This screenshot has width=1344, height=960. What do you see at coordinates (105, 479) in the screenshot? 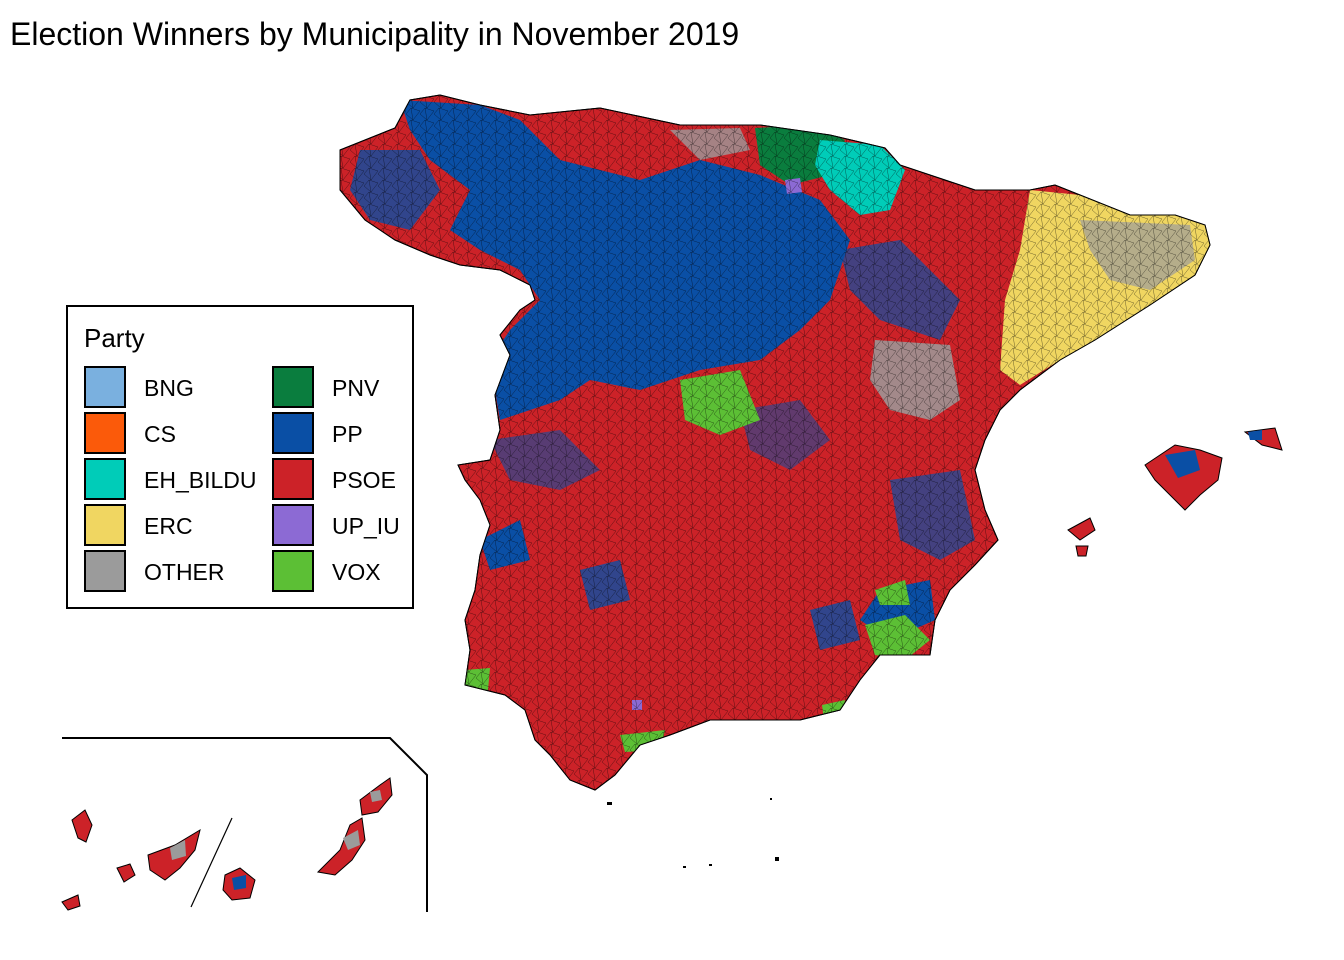
I see `legend-key-eh-bildu` at bounding box center [105, 479].